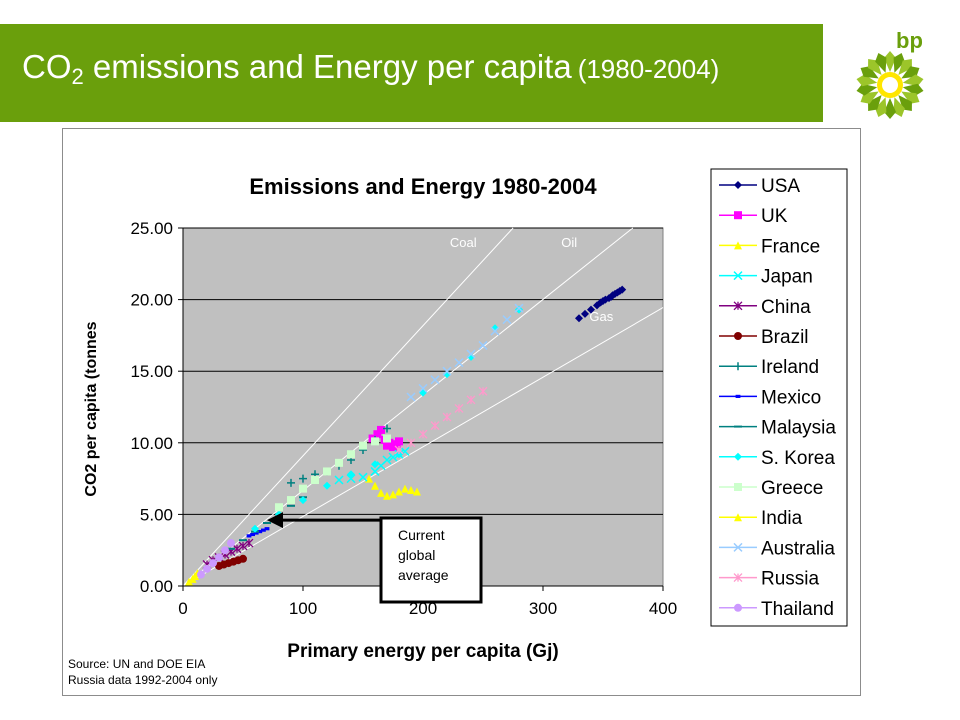 Image resolution: width=960 pixels, height=720 pixels. I want to click on y-tick-label: 10.00, so click(151, 443).